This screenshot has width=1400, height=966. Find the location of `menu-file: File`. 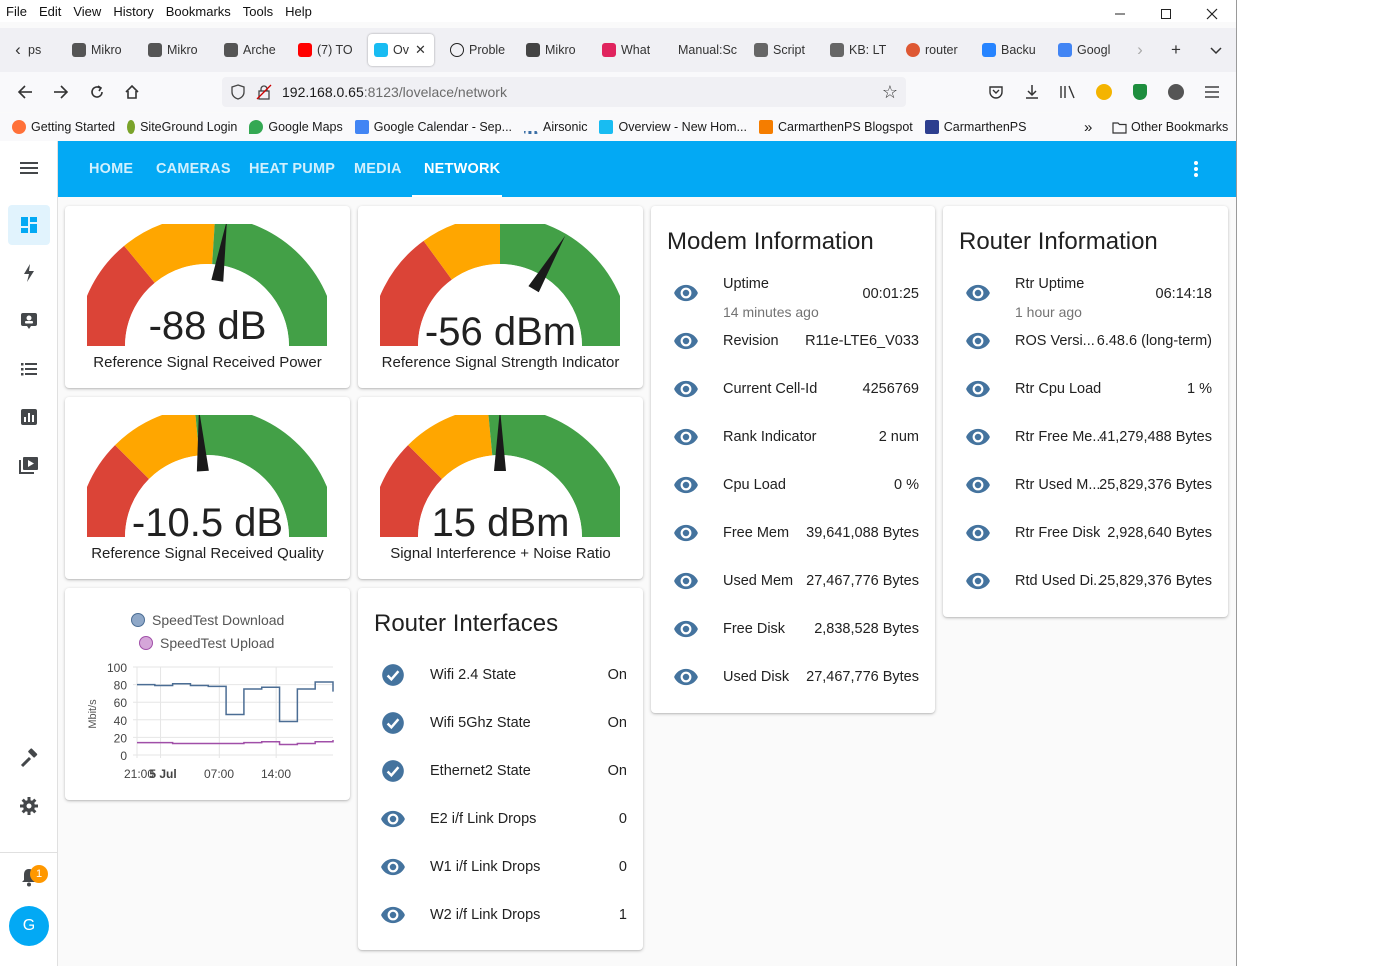

menu-file: File is located at coordinates (16, 11).